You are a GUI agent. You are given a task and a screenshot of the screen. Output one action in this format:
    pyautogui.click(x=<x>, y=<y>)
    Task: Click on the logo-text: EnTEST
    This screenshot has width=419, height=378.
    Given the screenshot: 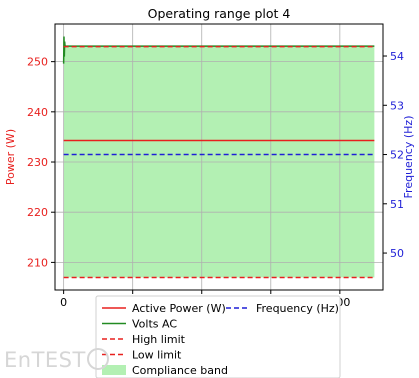 What is the action you would take?
    pyautogui.click(x=45, y=360)
    